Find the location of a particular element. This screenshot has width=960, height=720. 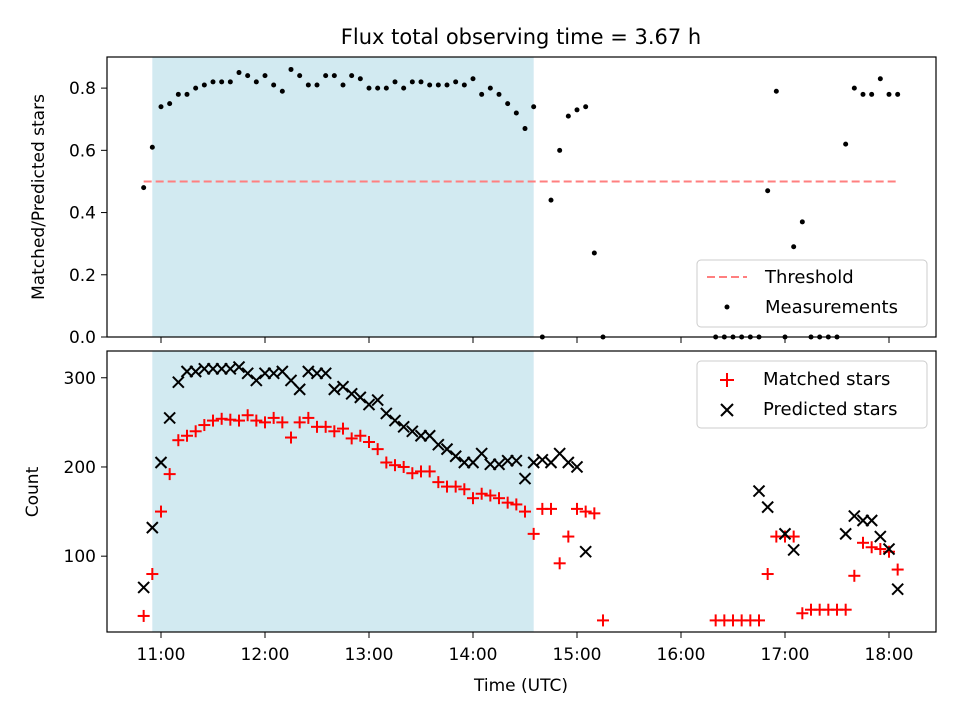

x-tick-label: 17:00 is located at coordinates (785, 655).